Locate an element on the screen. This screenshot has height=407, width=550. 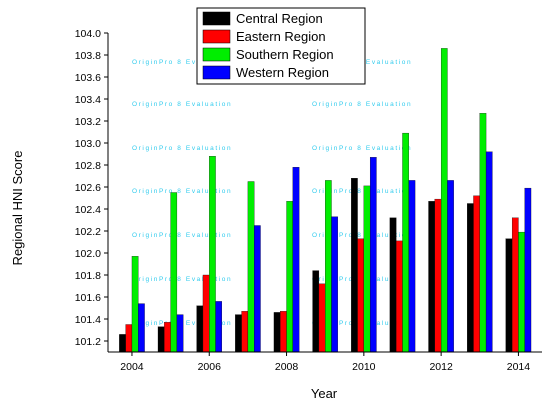
bar-eastern-region-2004 is located at coordinates (129, 338).